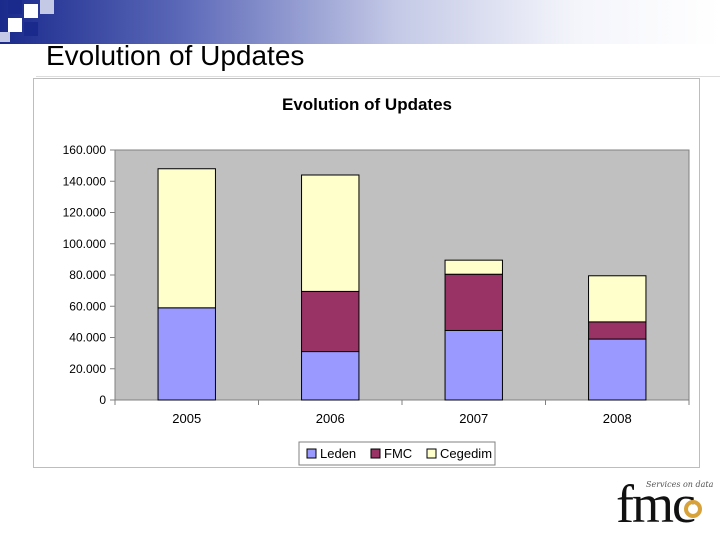 Image resolution: width=720 pixels, height=540 pixels. I want to click on legend-box, so click(397, 453).